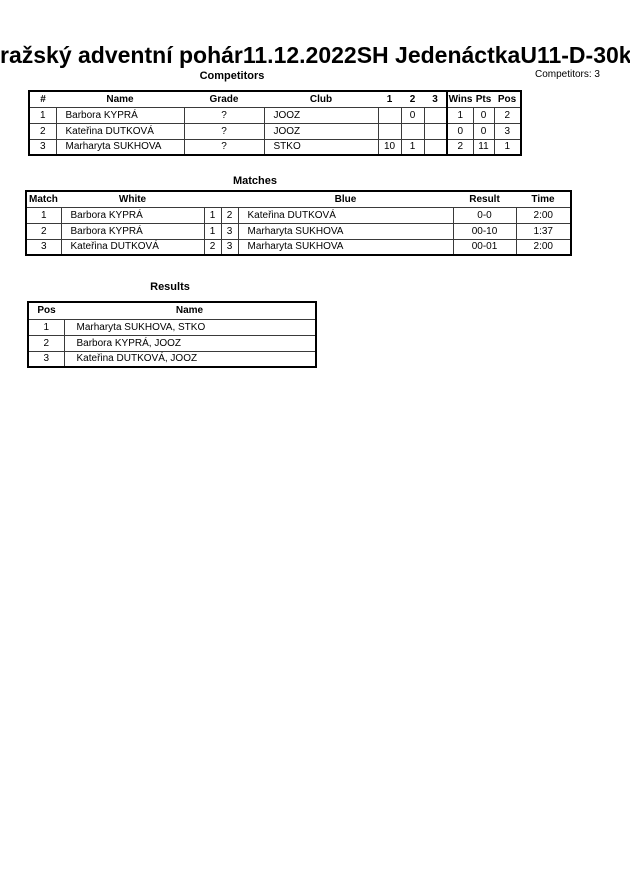 Image resolution: width=630 pixels, height=891 pixels. What do you see at coordinates (120, 147) in the screenshot?
I see `competitor-name: Marharyta SUKHOVA` at bounding box center [120, 147].